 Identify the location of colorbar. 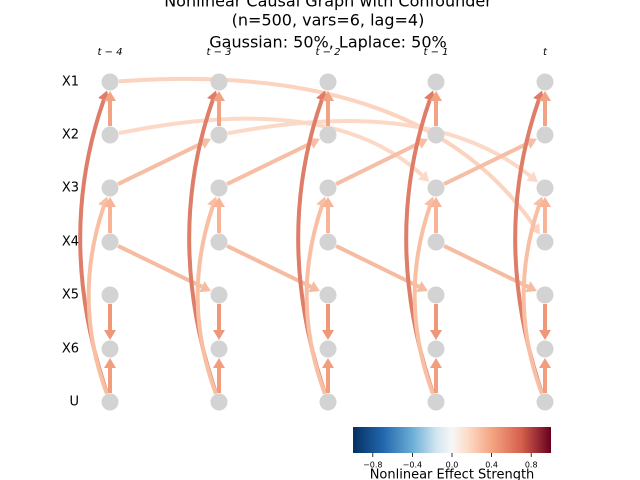
(452, 440).